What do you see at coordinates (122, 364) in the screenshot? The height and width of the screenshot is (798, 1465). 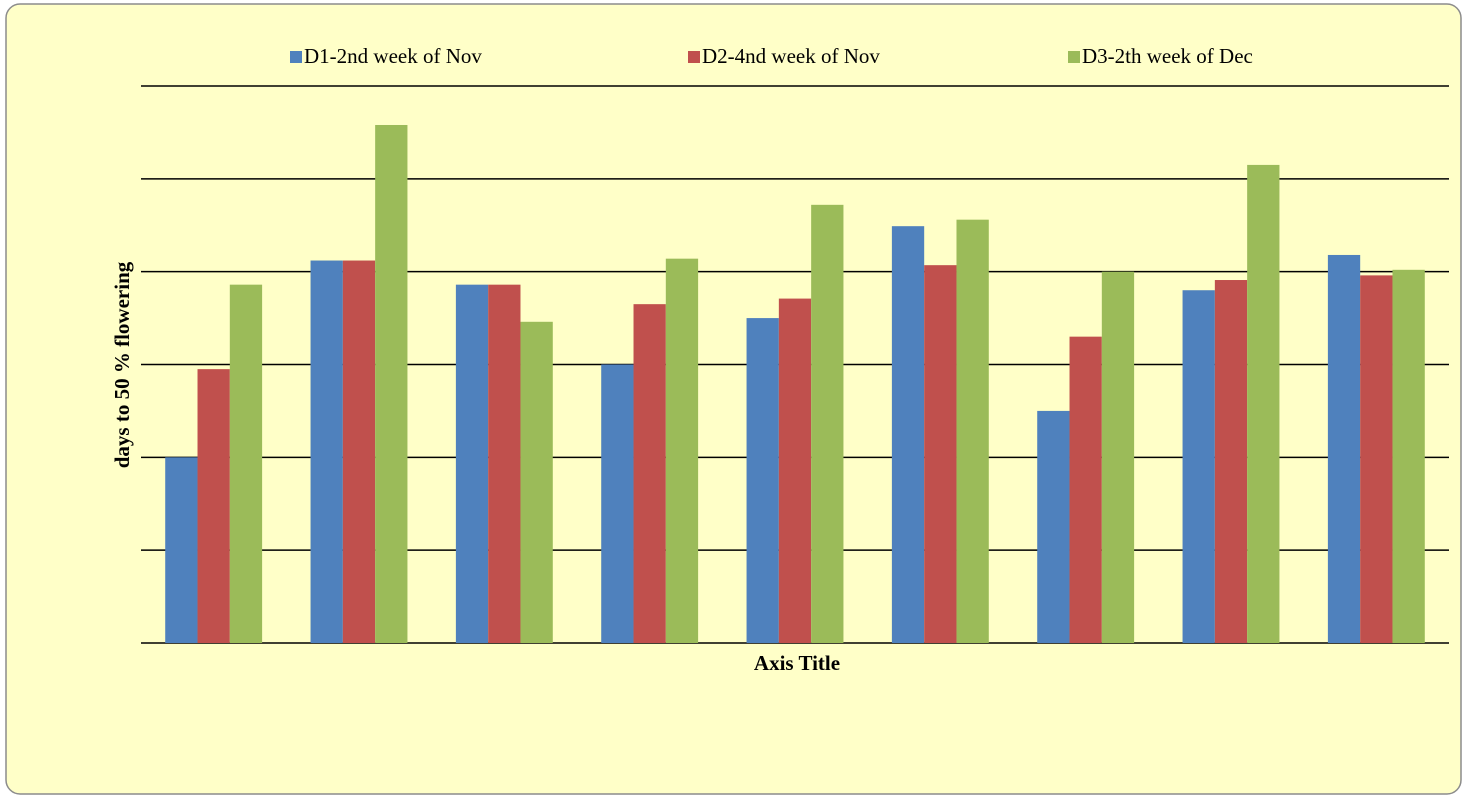 I see `y-axis-title: days to 50 % flowering` at bounding box center [122, 364].